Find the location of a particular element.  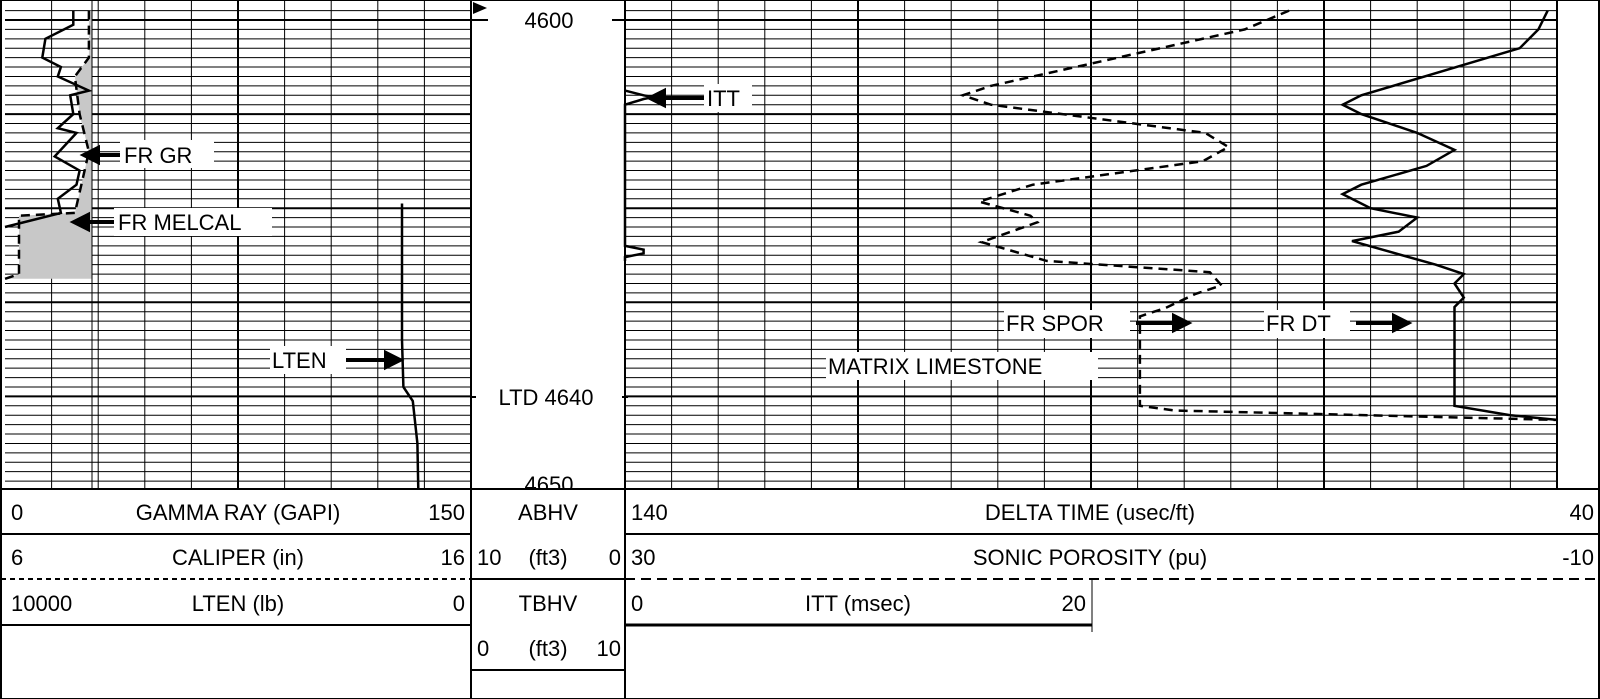

depth-label-4600: 4600 is located at coordinates (549, 20).